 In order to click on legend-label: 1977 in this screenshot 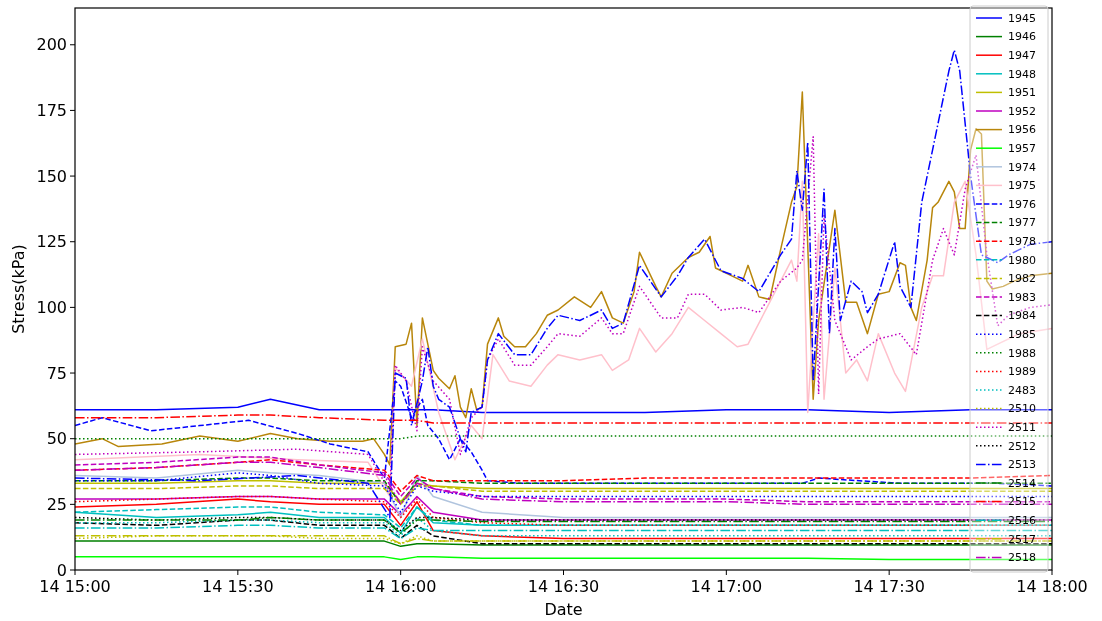, I will do `click(1022, 223)`.